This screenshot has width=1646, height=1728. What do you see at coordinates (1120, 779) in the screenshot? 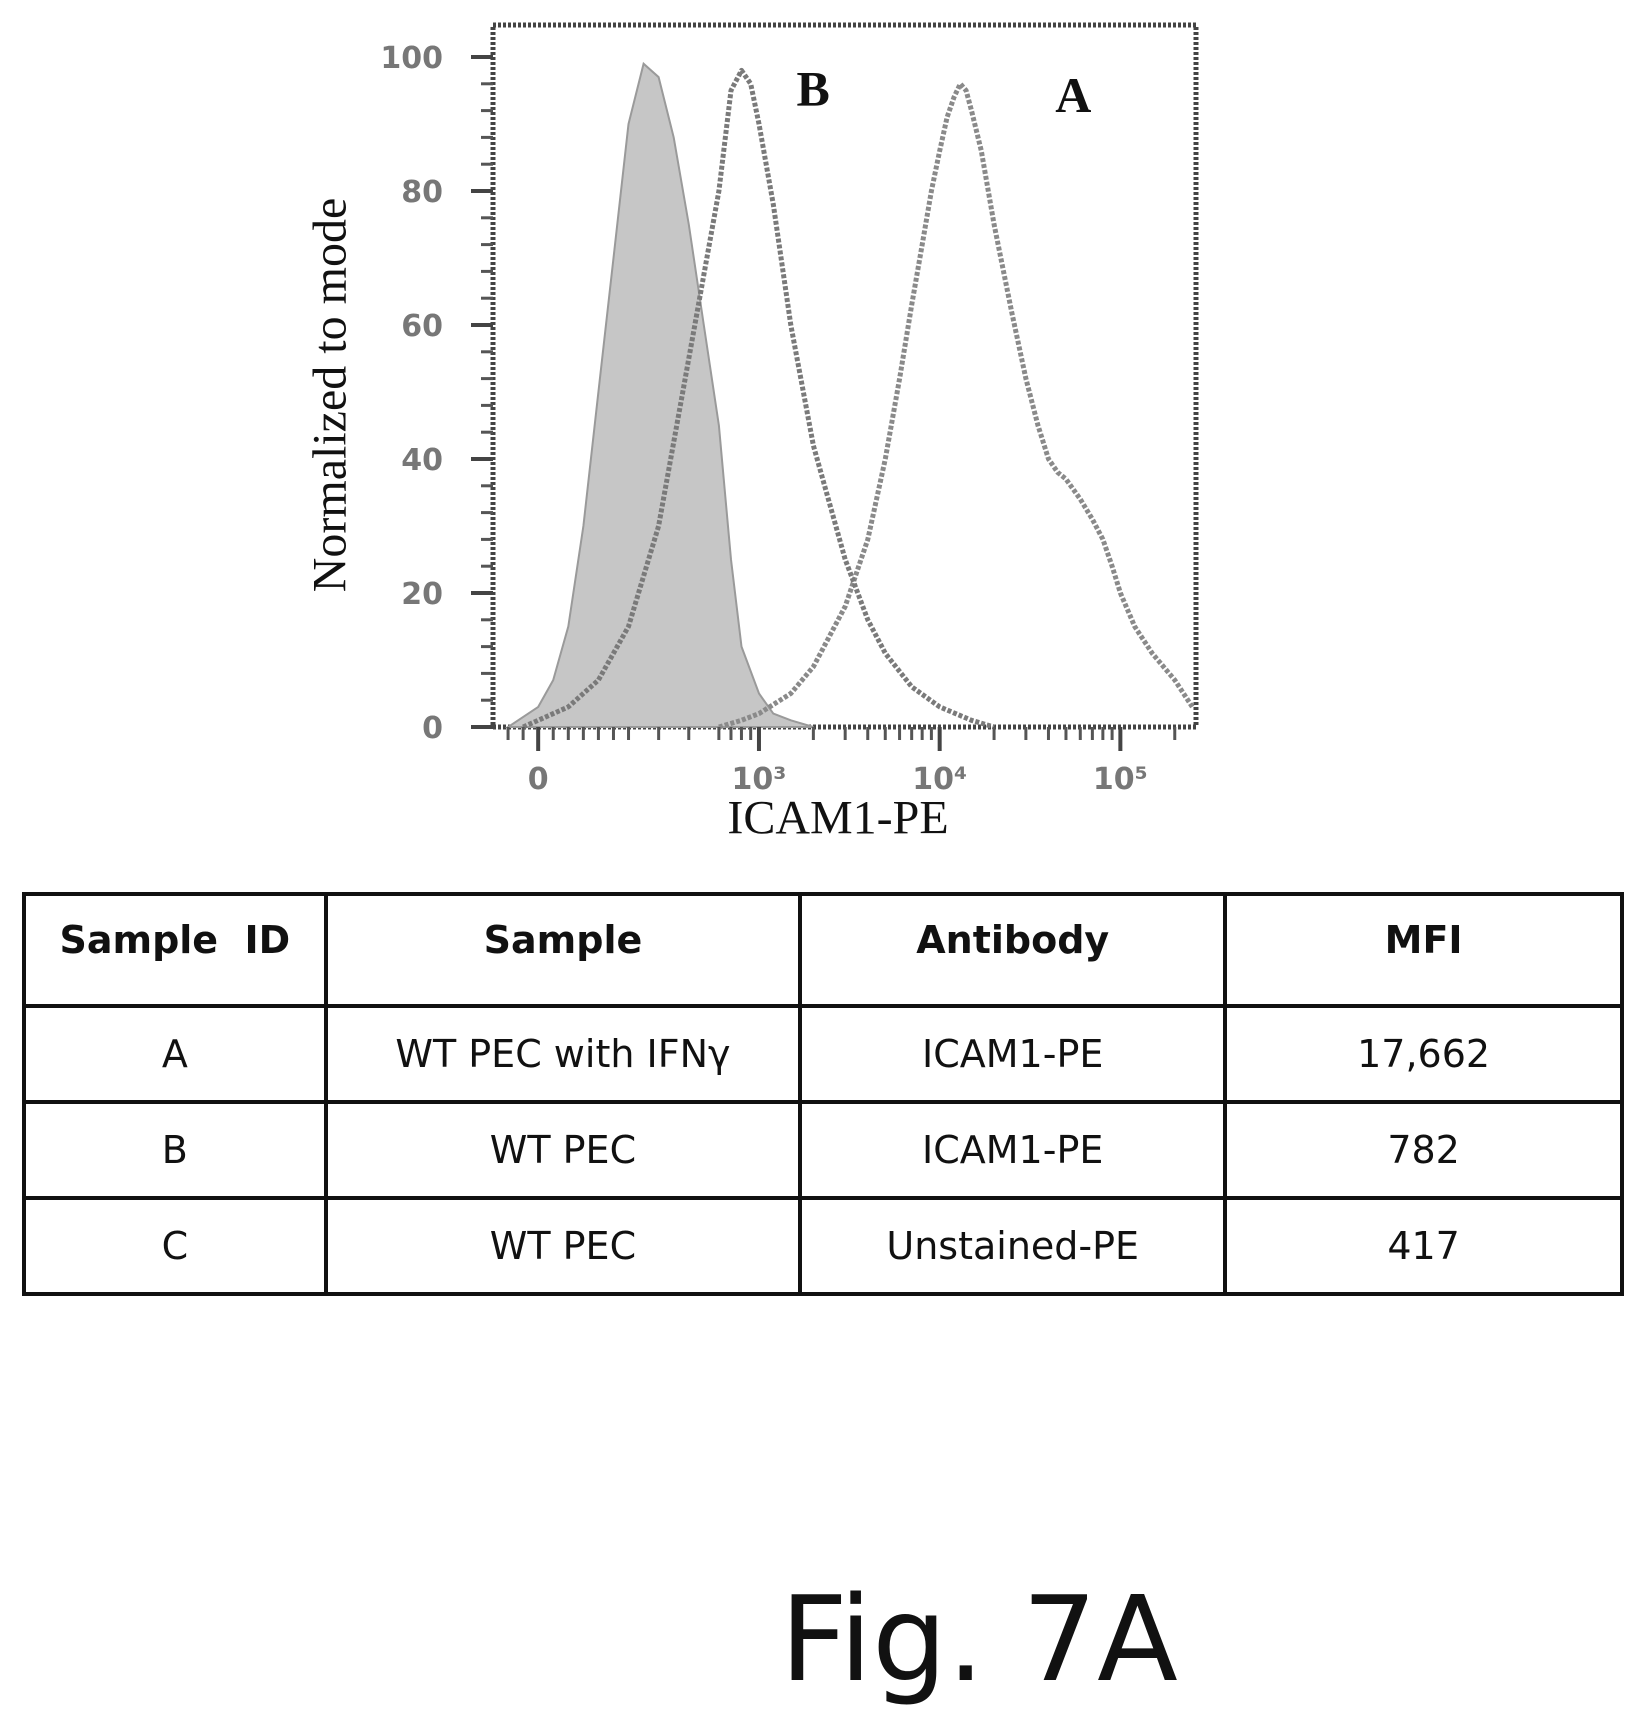
I see `x-tick-label: 10⁵` at bounding box center [1120, 779].